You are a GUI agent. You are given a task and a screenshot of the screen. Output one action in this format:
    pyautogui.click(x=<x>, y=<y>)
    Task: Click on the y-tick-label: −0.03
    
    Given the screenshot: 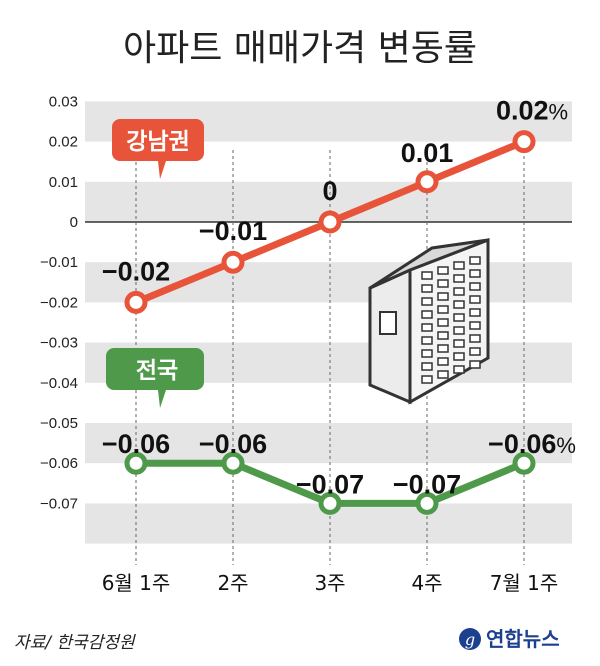 What is the action you would take?
    pyautogui.click(x=59, y=343)
    